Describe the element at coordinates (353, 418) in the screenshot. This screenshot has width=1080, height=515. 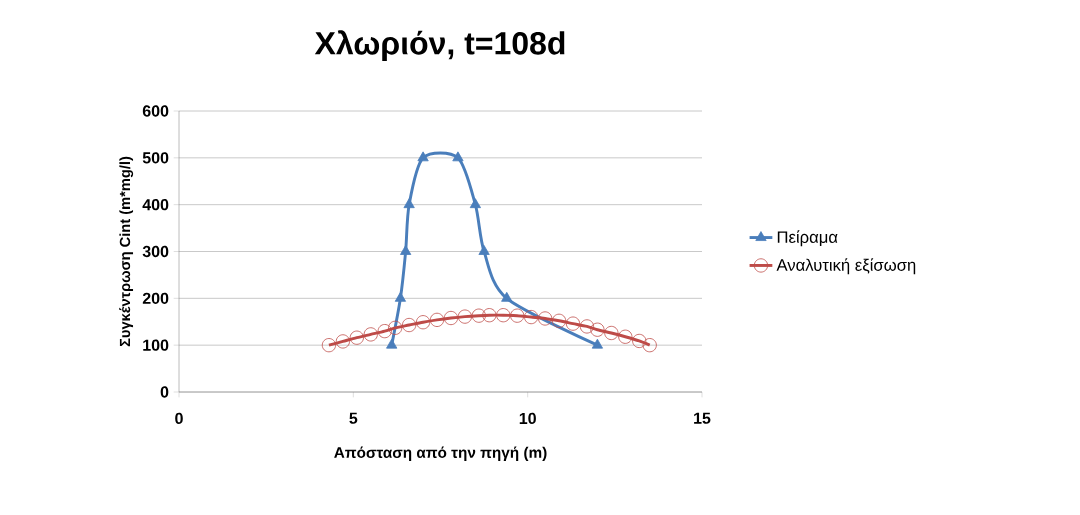
I see `x-tick-label: 5` at that location.